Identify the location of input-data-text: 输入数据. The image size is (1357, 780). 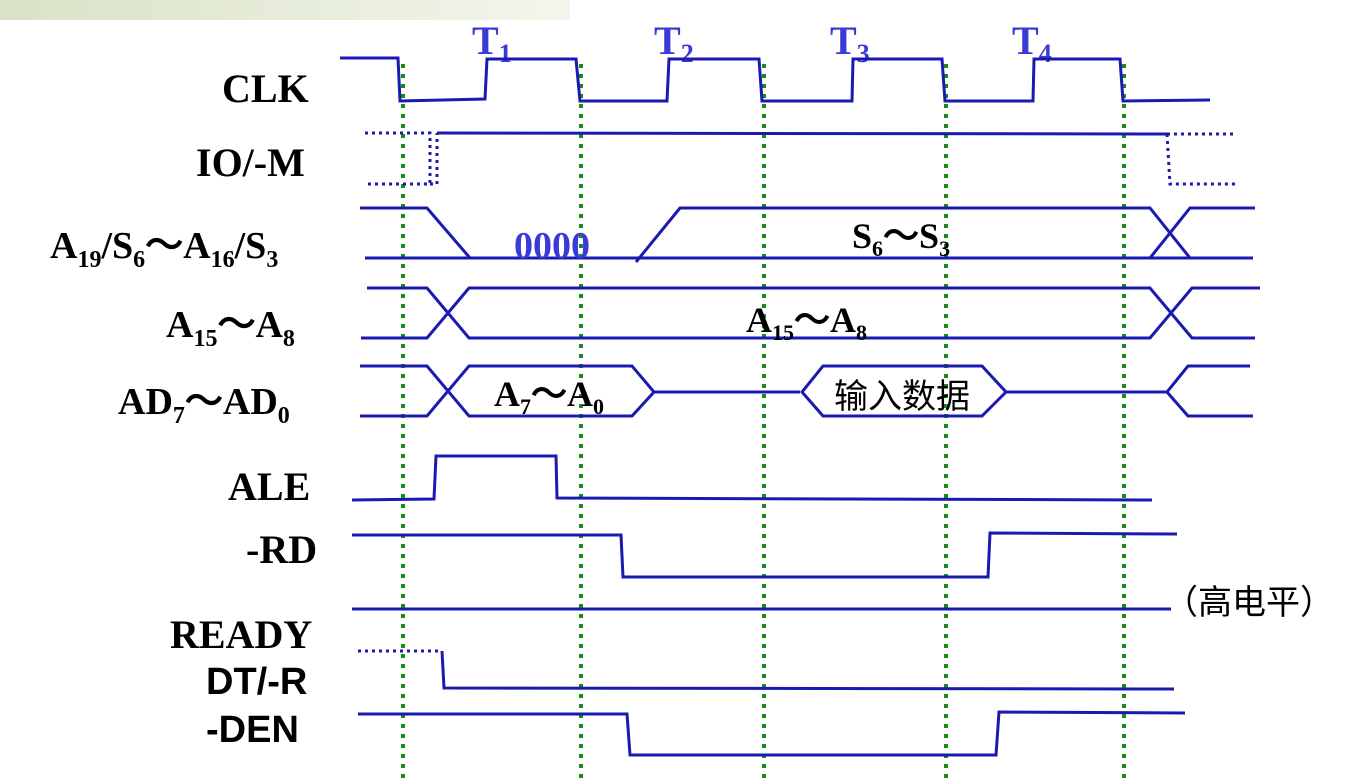
(902, 397).